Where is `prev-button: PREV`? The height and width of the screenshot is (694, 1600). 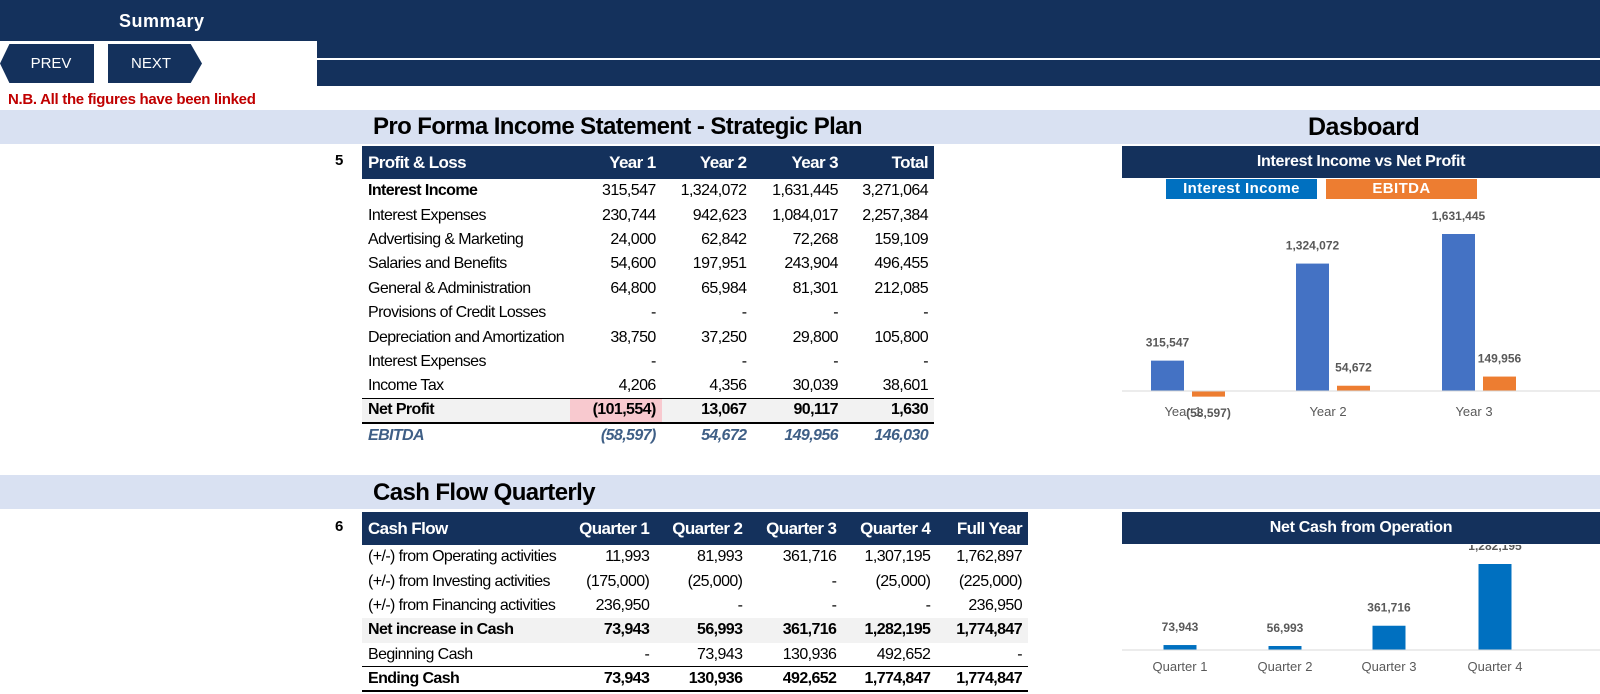
prev-button: PREV is located at coordinates (47, 63).